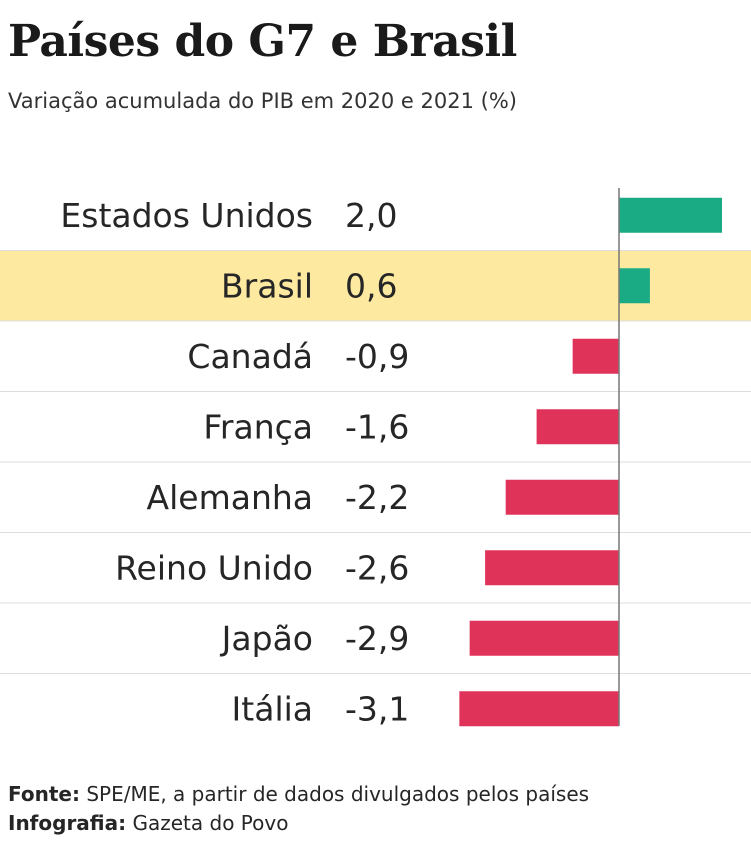 This screenshot has height=859, width=751. What do you see at coordinates (298, 823) in the screenshot?
I see `credit-line: Infografia: Gazeta do Povo` at bounding box center [298, 823].